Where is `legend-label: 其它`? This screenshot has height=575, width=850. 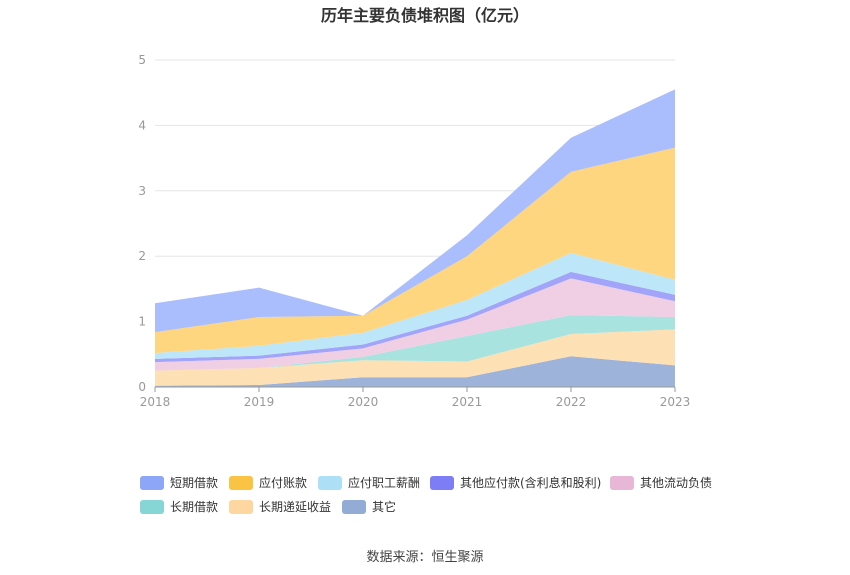 legend-label: 其它 is located at coordinates (384, 507).